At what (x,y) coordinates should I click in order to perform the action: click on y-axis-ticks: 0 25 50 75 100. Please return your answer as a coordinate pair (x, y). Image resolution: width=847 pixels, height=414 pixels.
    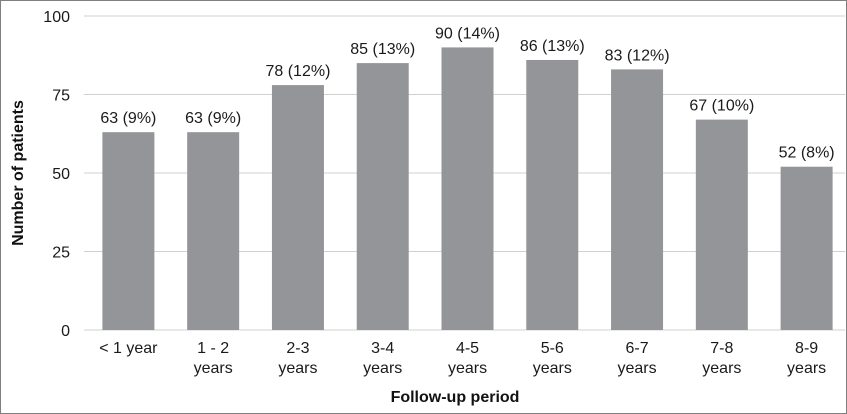
    Looking at the image, I should click on (56, 174).